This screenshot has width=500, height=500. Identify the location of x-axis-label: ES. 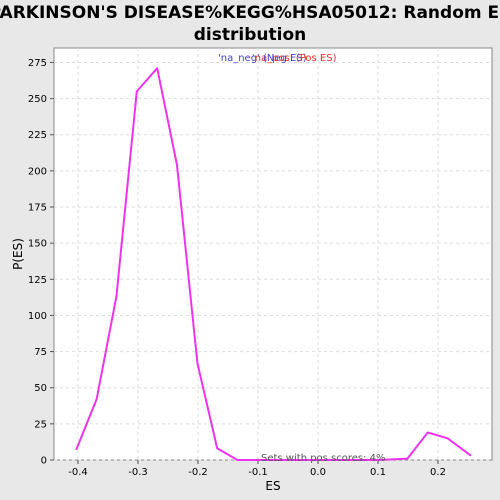
(272, 486).